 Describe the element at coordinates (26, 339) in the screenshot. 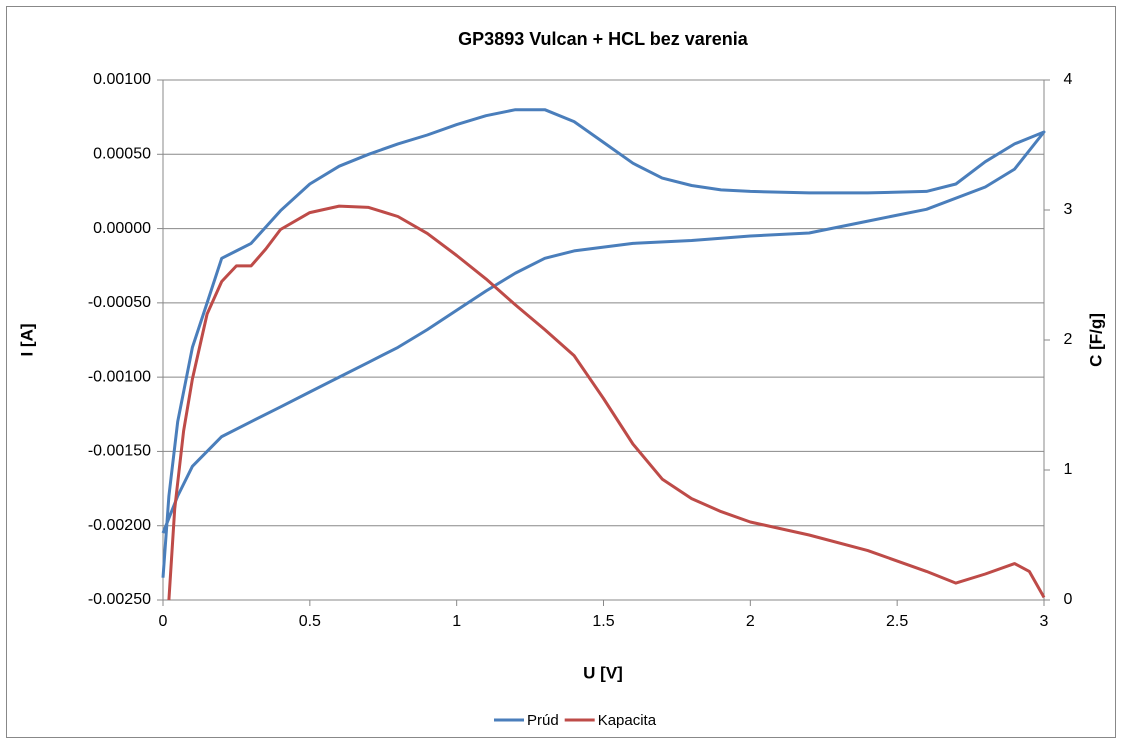

I see `y-axis-label: I [A]` at that location.